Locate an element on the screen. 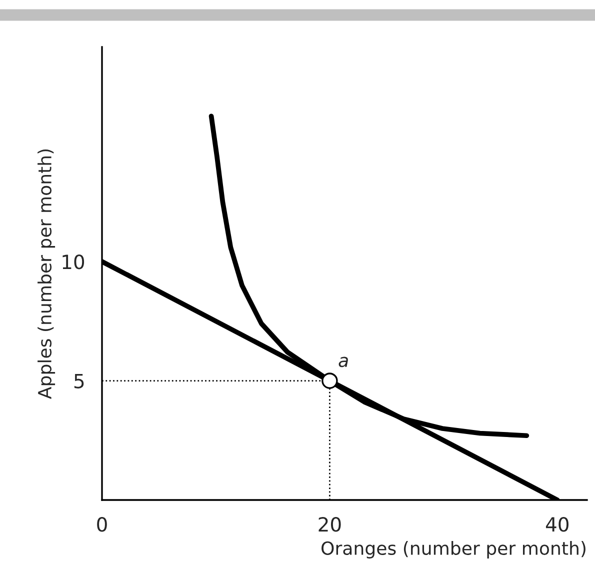 The height and width of the screenshot is (567, 595). y-tick-label: 5 is located at coordinates (79, 381).